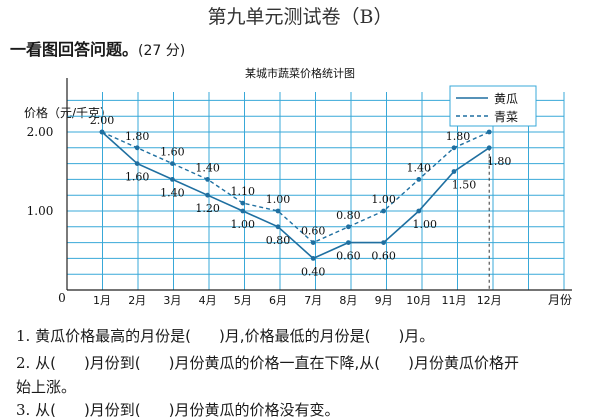 This screenshot has width=600, height=420. Describe the element at coordinates (208, 300) in the screenshot. I see `x-tick-label: 4月` at that location.